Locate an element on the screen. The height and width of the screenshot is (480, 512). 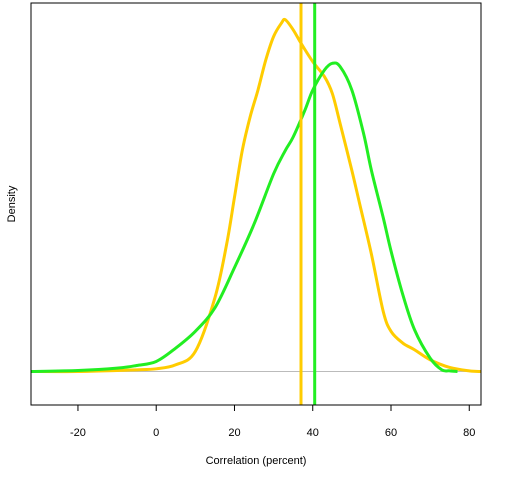
reference-lines is located at coordinates (308, 204).